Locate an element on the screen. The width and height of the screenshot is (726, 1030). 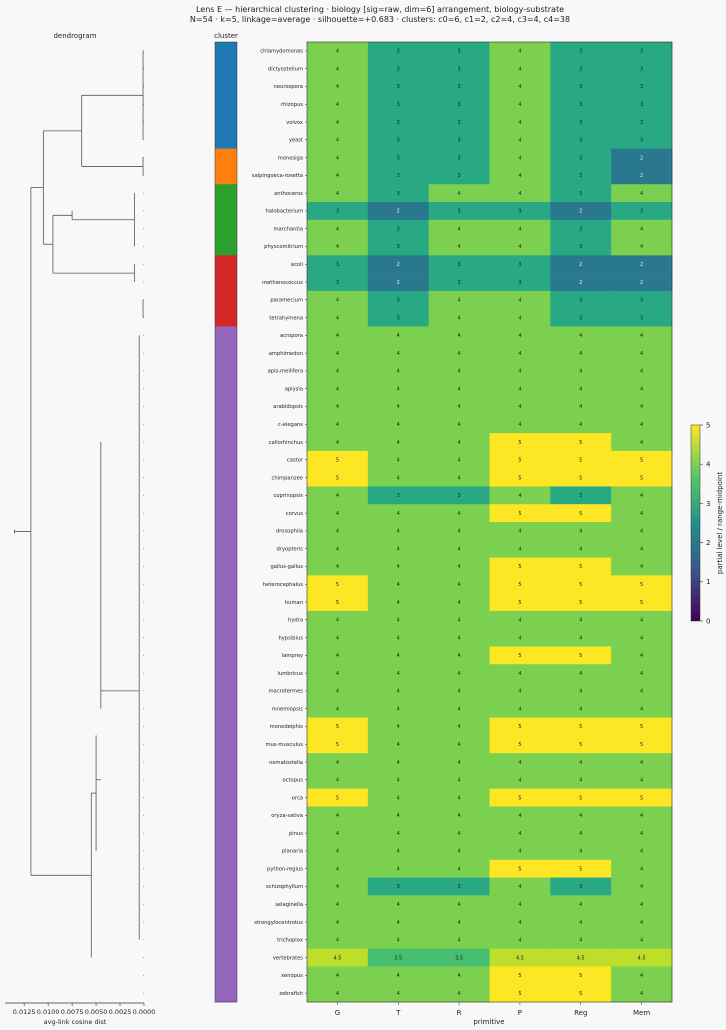
dendrogram-tick-label: 0.0100 is located at coordinates (48, 1012).